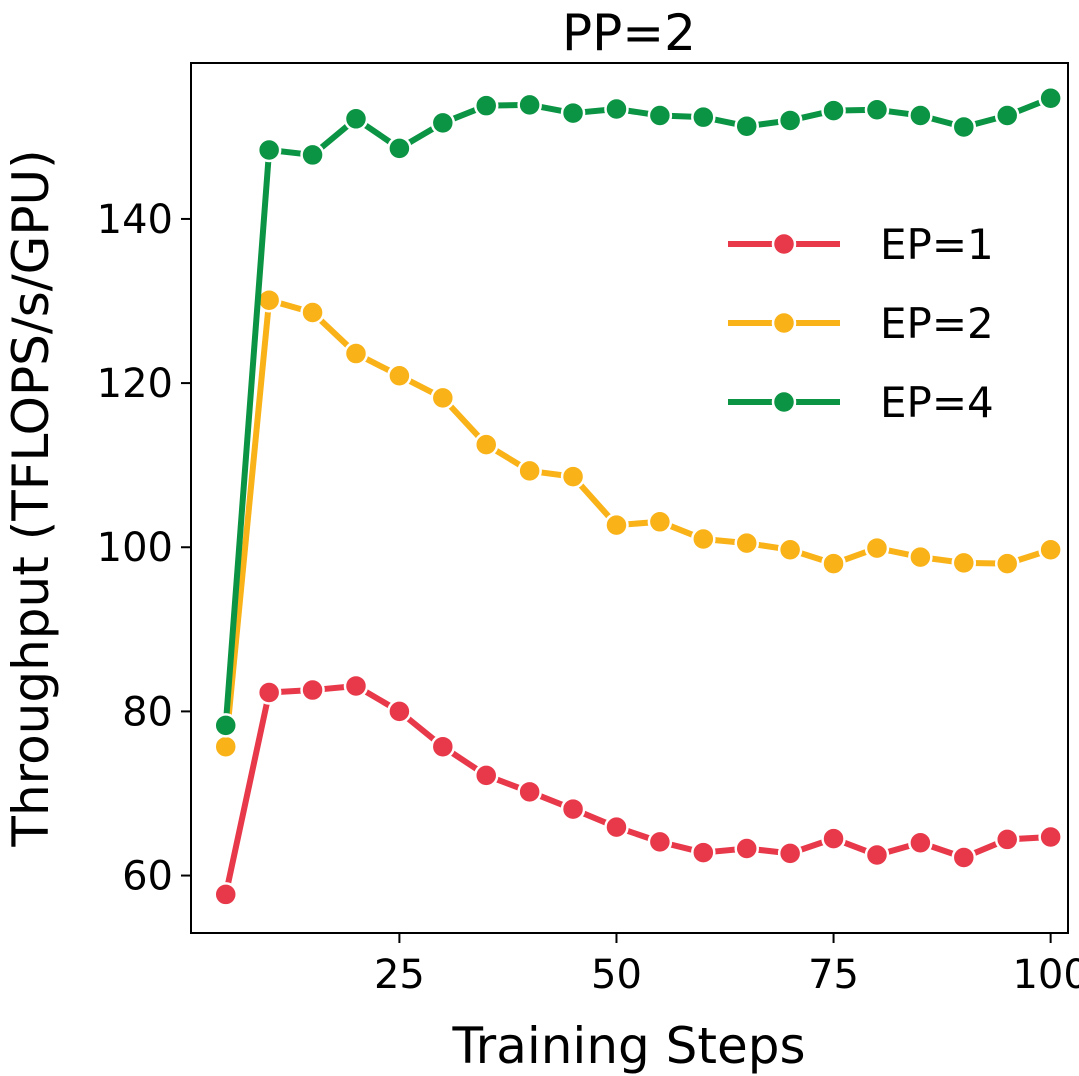 This screenshot has width=1079, height=1076. What do you see at coordinates (135, 220) in the screenshot?
I see `y-tick-label: 140` at bounding box center [135, 220].